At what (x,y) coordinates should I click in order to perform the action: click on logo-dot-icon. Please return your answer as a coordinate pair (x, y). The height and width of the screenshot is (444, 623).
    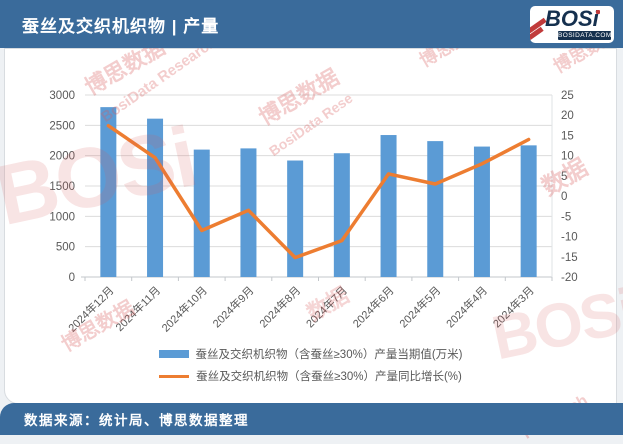
    Looking at the image, I should click on (598, 11).